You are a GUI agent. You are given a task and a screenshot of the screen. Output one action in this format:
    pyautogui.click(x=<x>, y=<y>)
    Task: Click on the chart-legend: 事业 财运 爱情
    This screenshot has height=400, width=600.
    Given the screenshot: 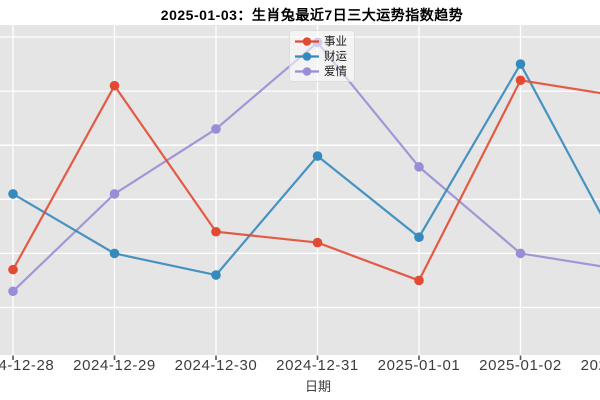 What is the action you would take?
    pyautogui.click(x=322, y=56)
    